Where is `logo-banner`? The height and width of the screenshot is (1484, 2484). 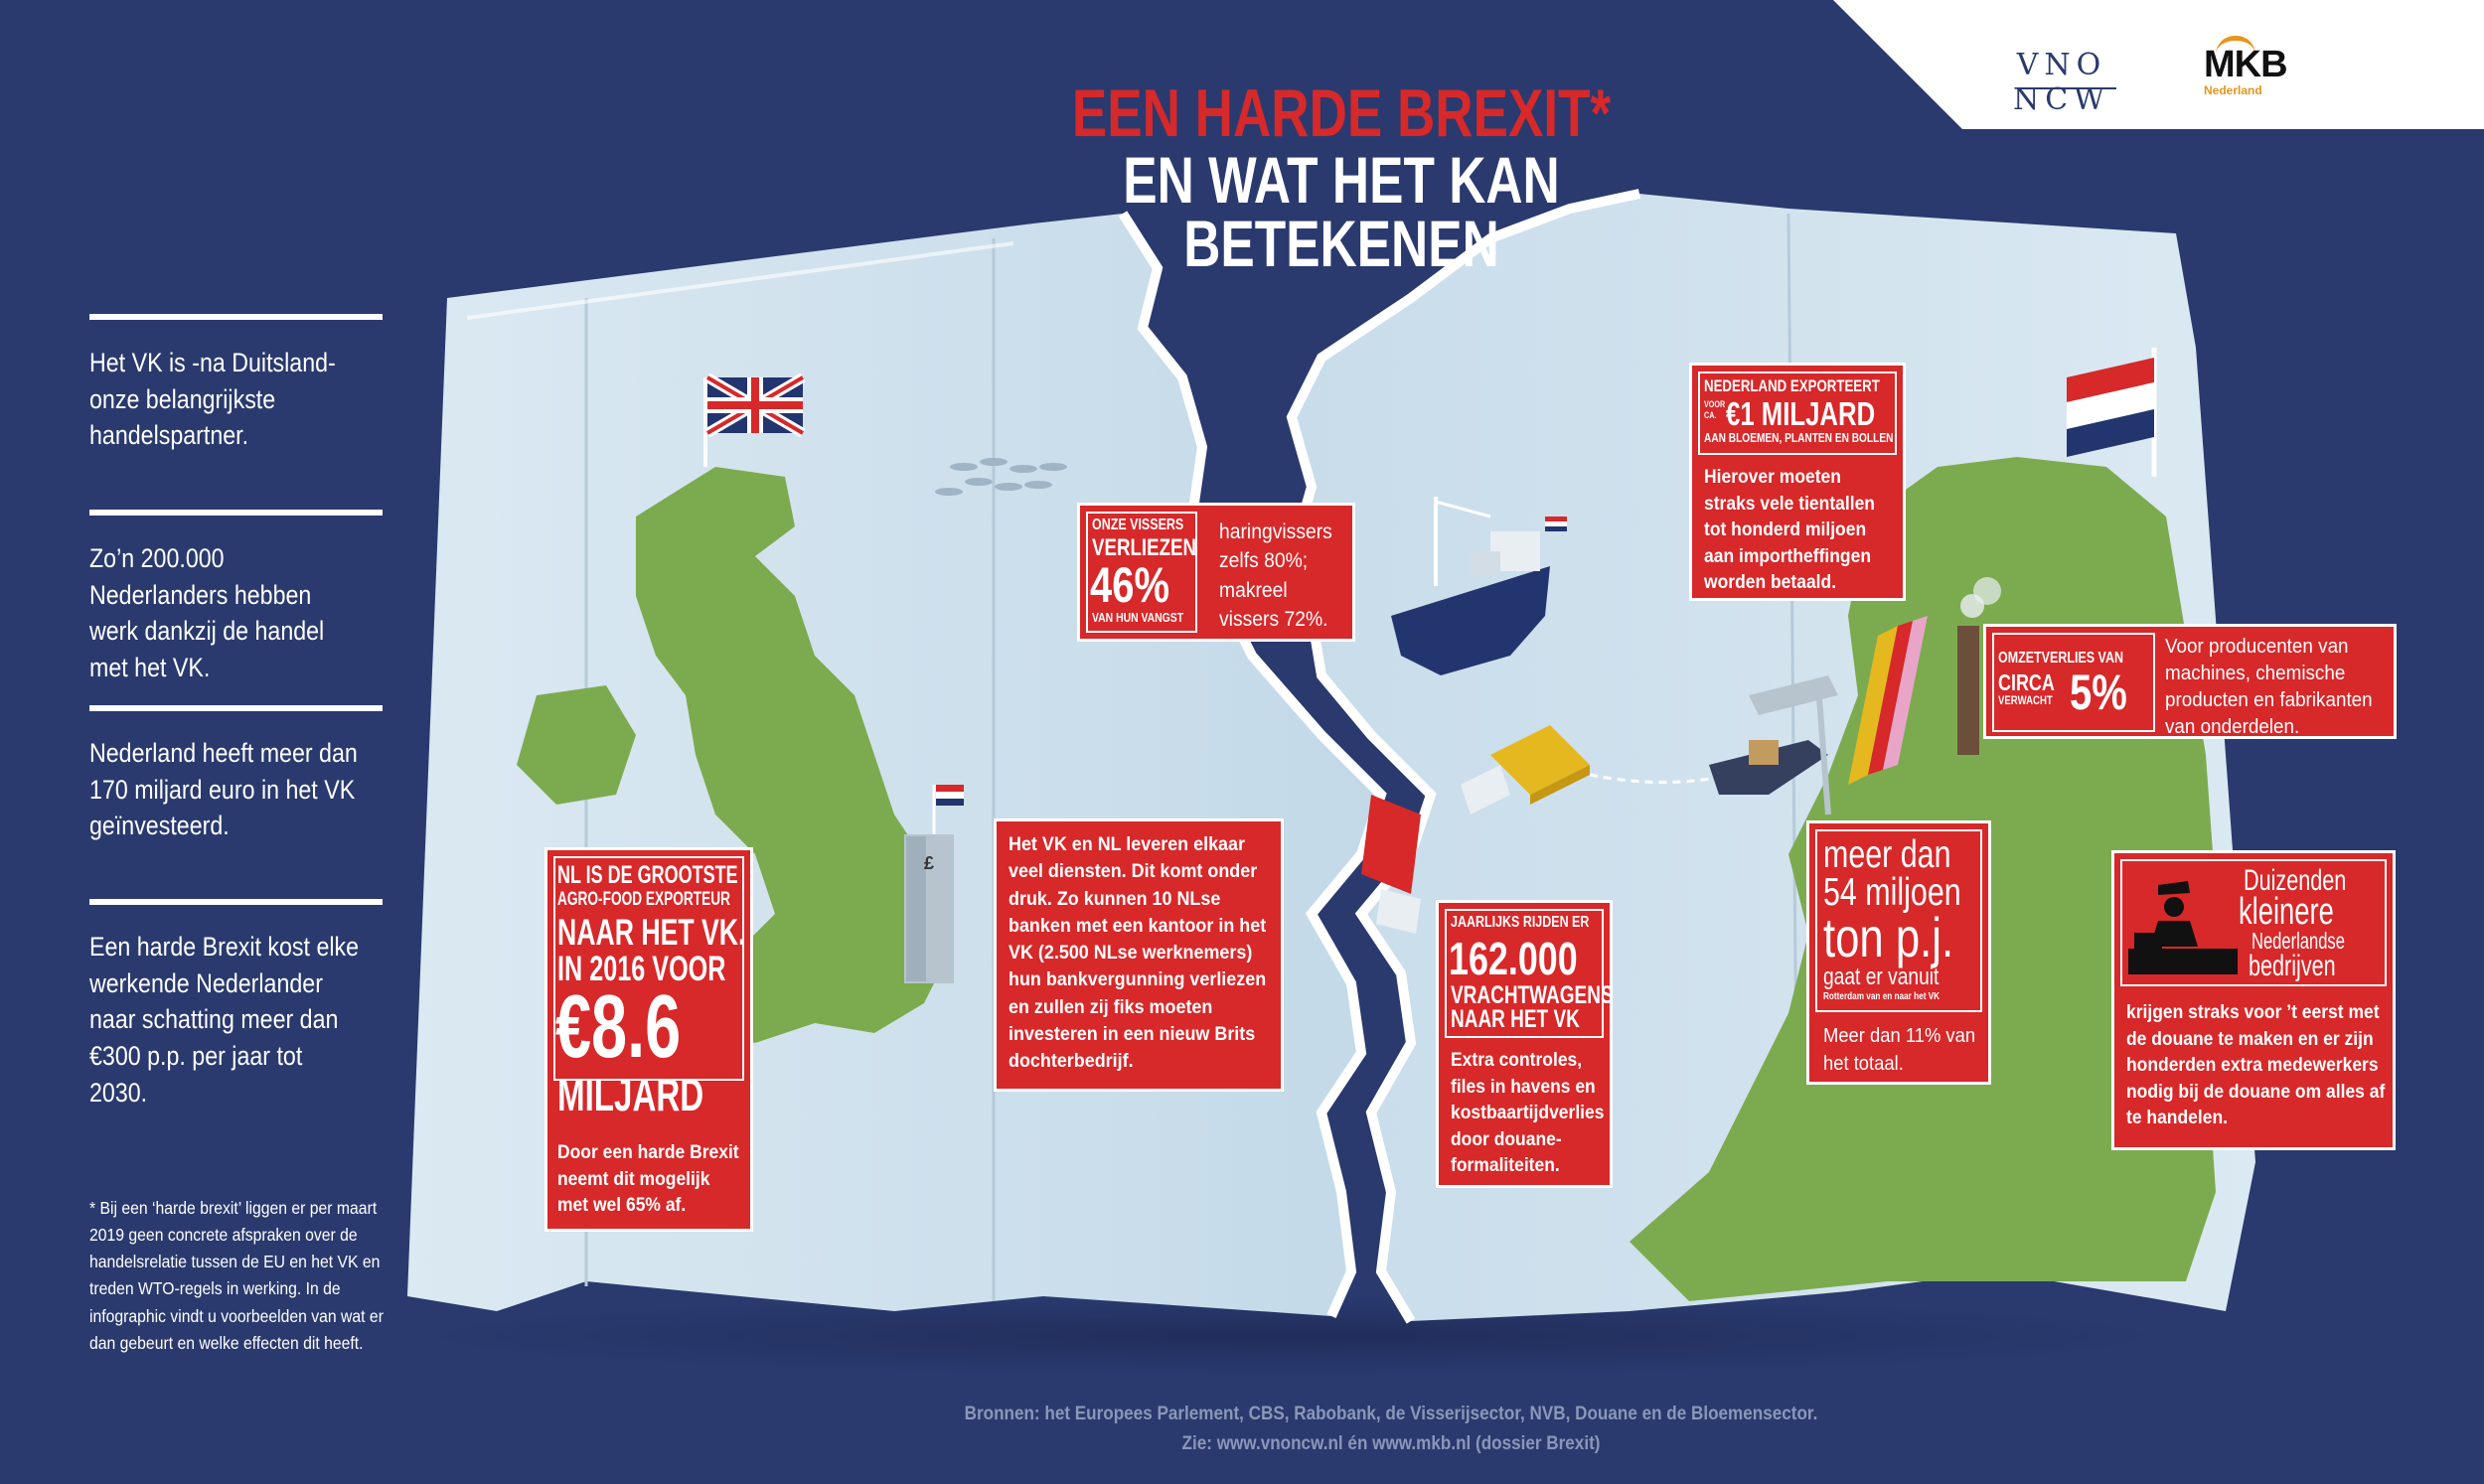
logo-banner is located at coordinates (2158, 64).